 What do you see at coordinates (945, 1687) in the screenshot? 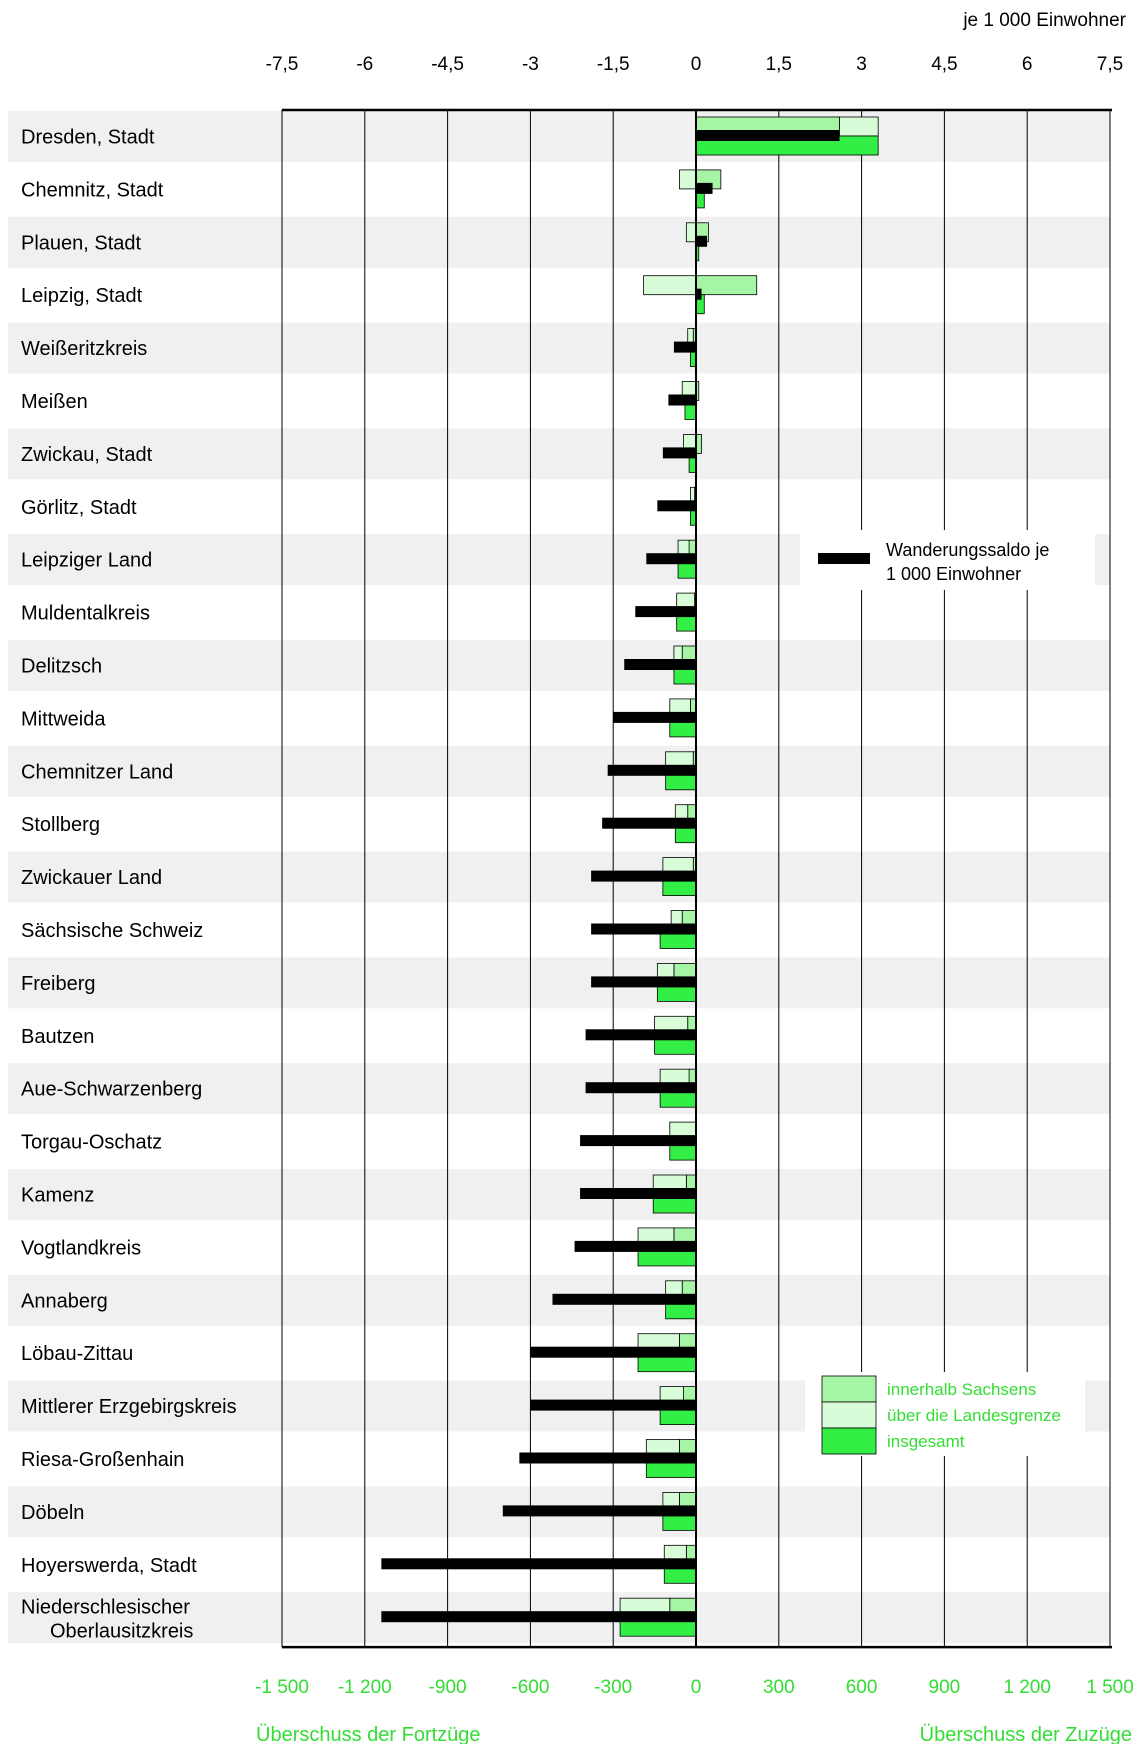
I see `bottom-tick-label: 900` at bounding box center [945, 1687].